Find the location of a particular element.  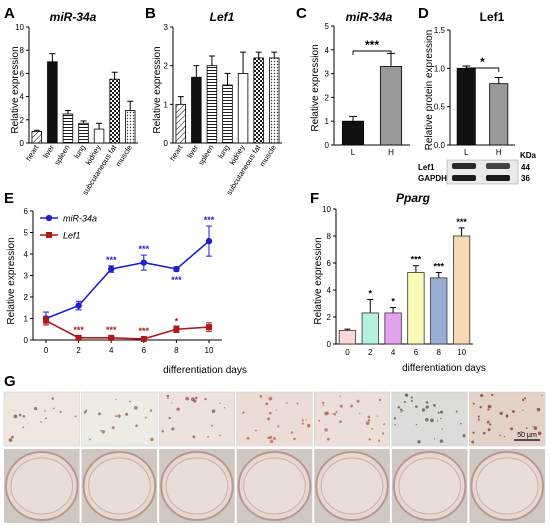

panel-c-ytick-label: 2 is located at coordinates (327, 97).